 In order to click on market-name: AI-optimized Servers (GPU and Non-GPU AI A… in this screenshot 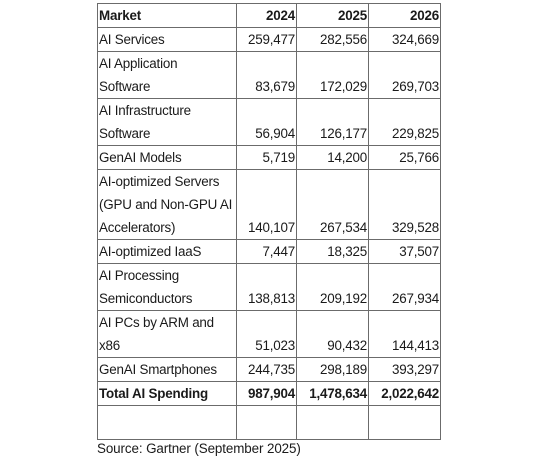, I will do `click(167, 204)`.